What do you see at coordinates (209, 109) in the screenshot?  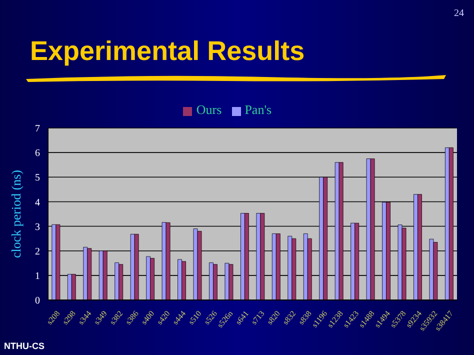 I see `legend-label: Ours` at bounding box center [209, 109].